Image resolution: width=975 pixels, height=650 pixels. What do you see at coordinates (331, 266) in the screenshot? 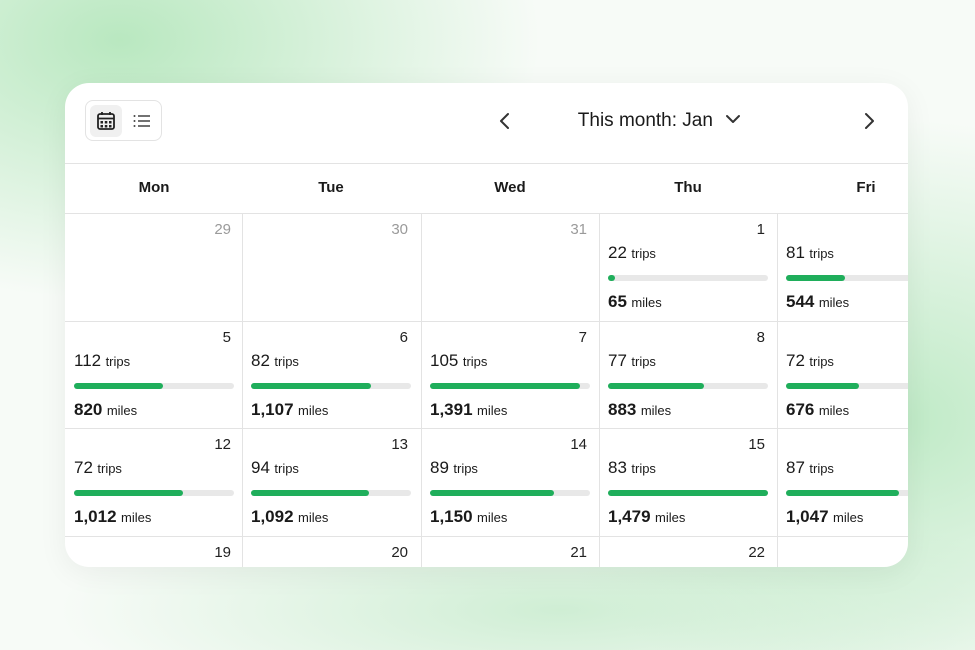
I see `day-cell: 30` at bounding box center [331, 266].